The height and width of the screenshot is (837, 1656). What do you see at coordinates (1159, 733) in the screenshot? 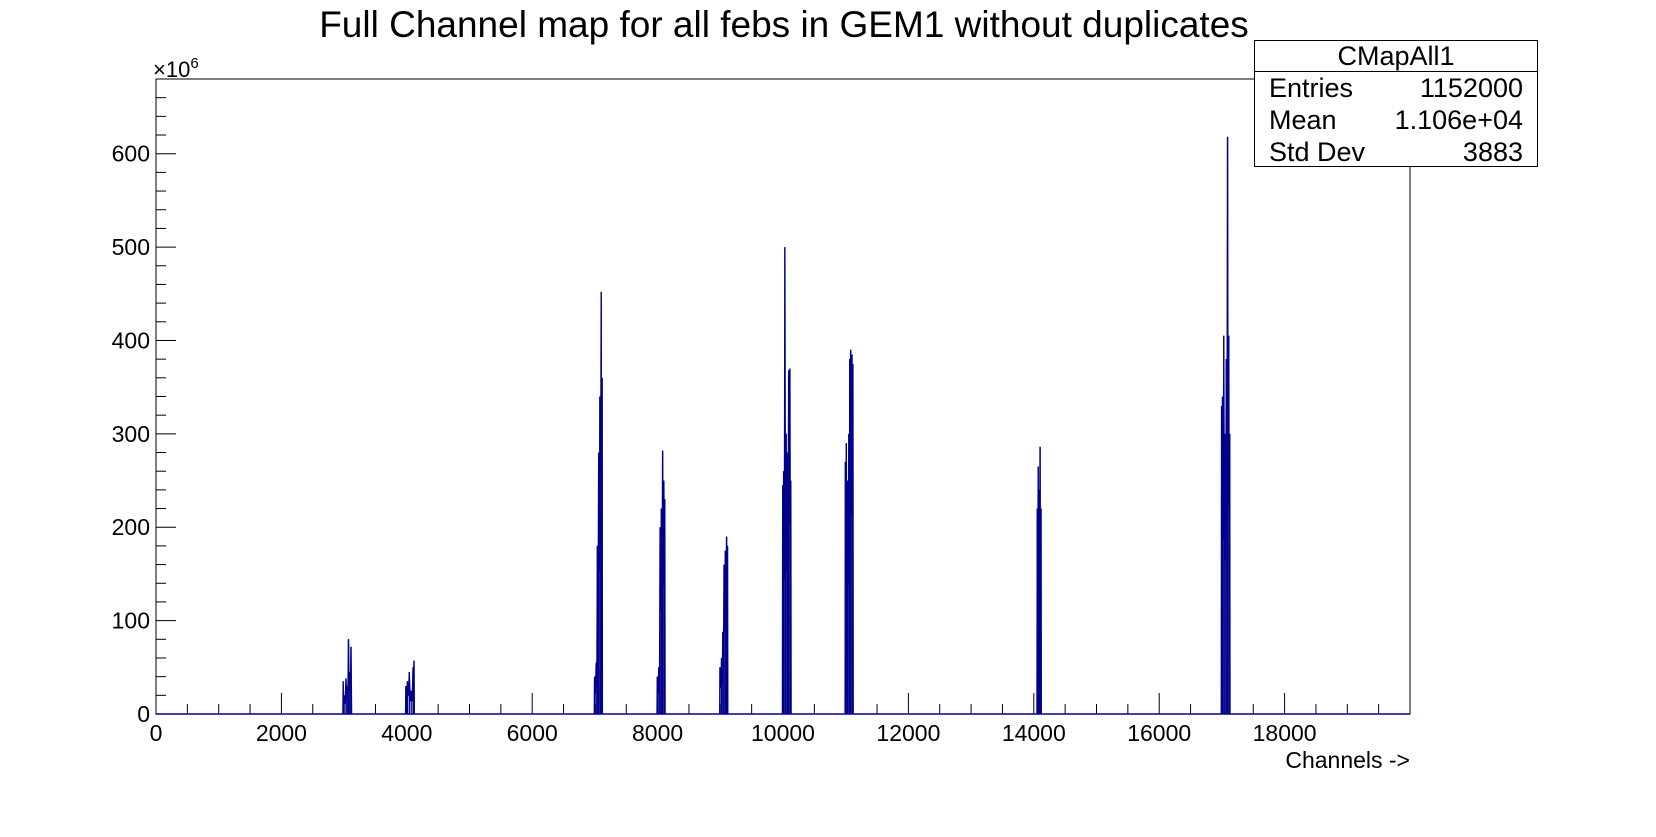
I see `x-tick-label: 16000` at bounding box center [1159, 733].